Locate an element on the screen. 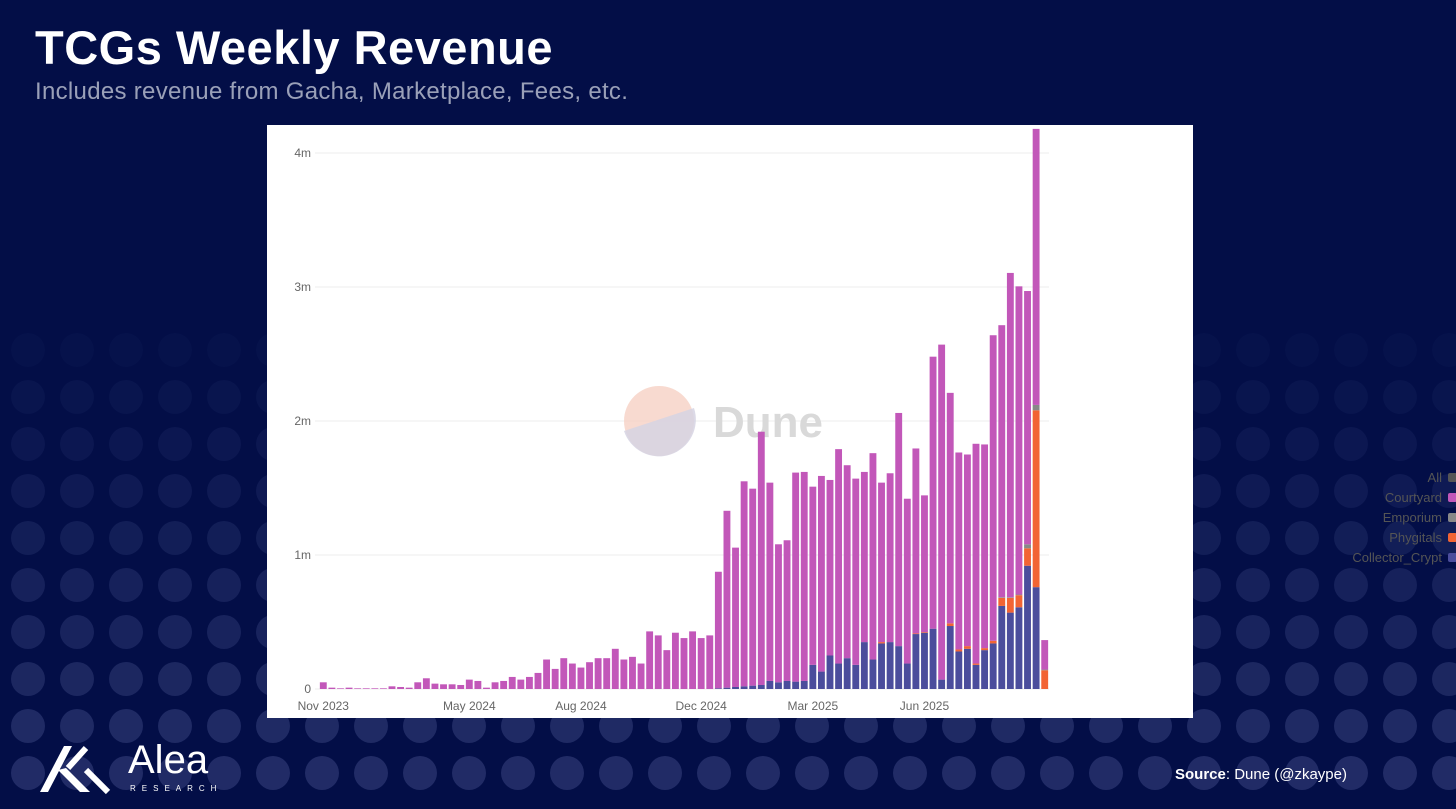  legend-item: Phygitals is located at coordinates (1391, 537).